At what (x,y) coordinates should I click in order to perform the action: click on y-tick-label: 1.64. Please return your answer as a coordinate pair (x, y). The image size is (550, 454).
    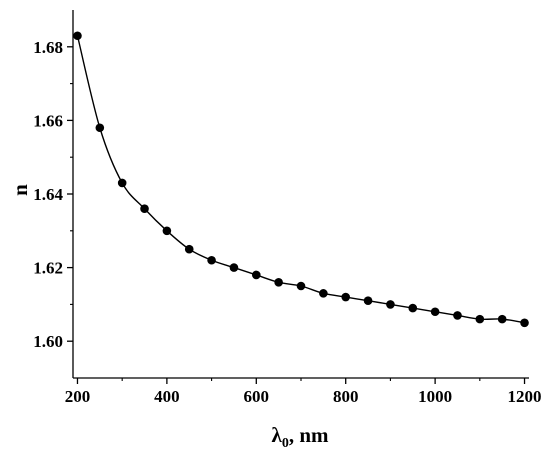
    Looking at the image, I should click on (48, 194).